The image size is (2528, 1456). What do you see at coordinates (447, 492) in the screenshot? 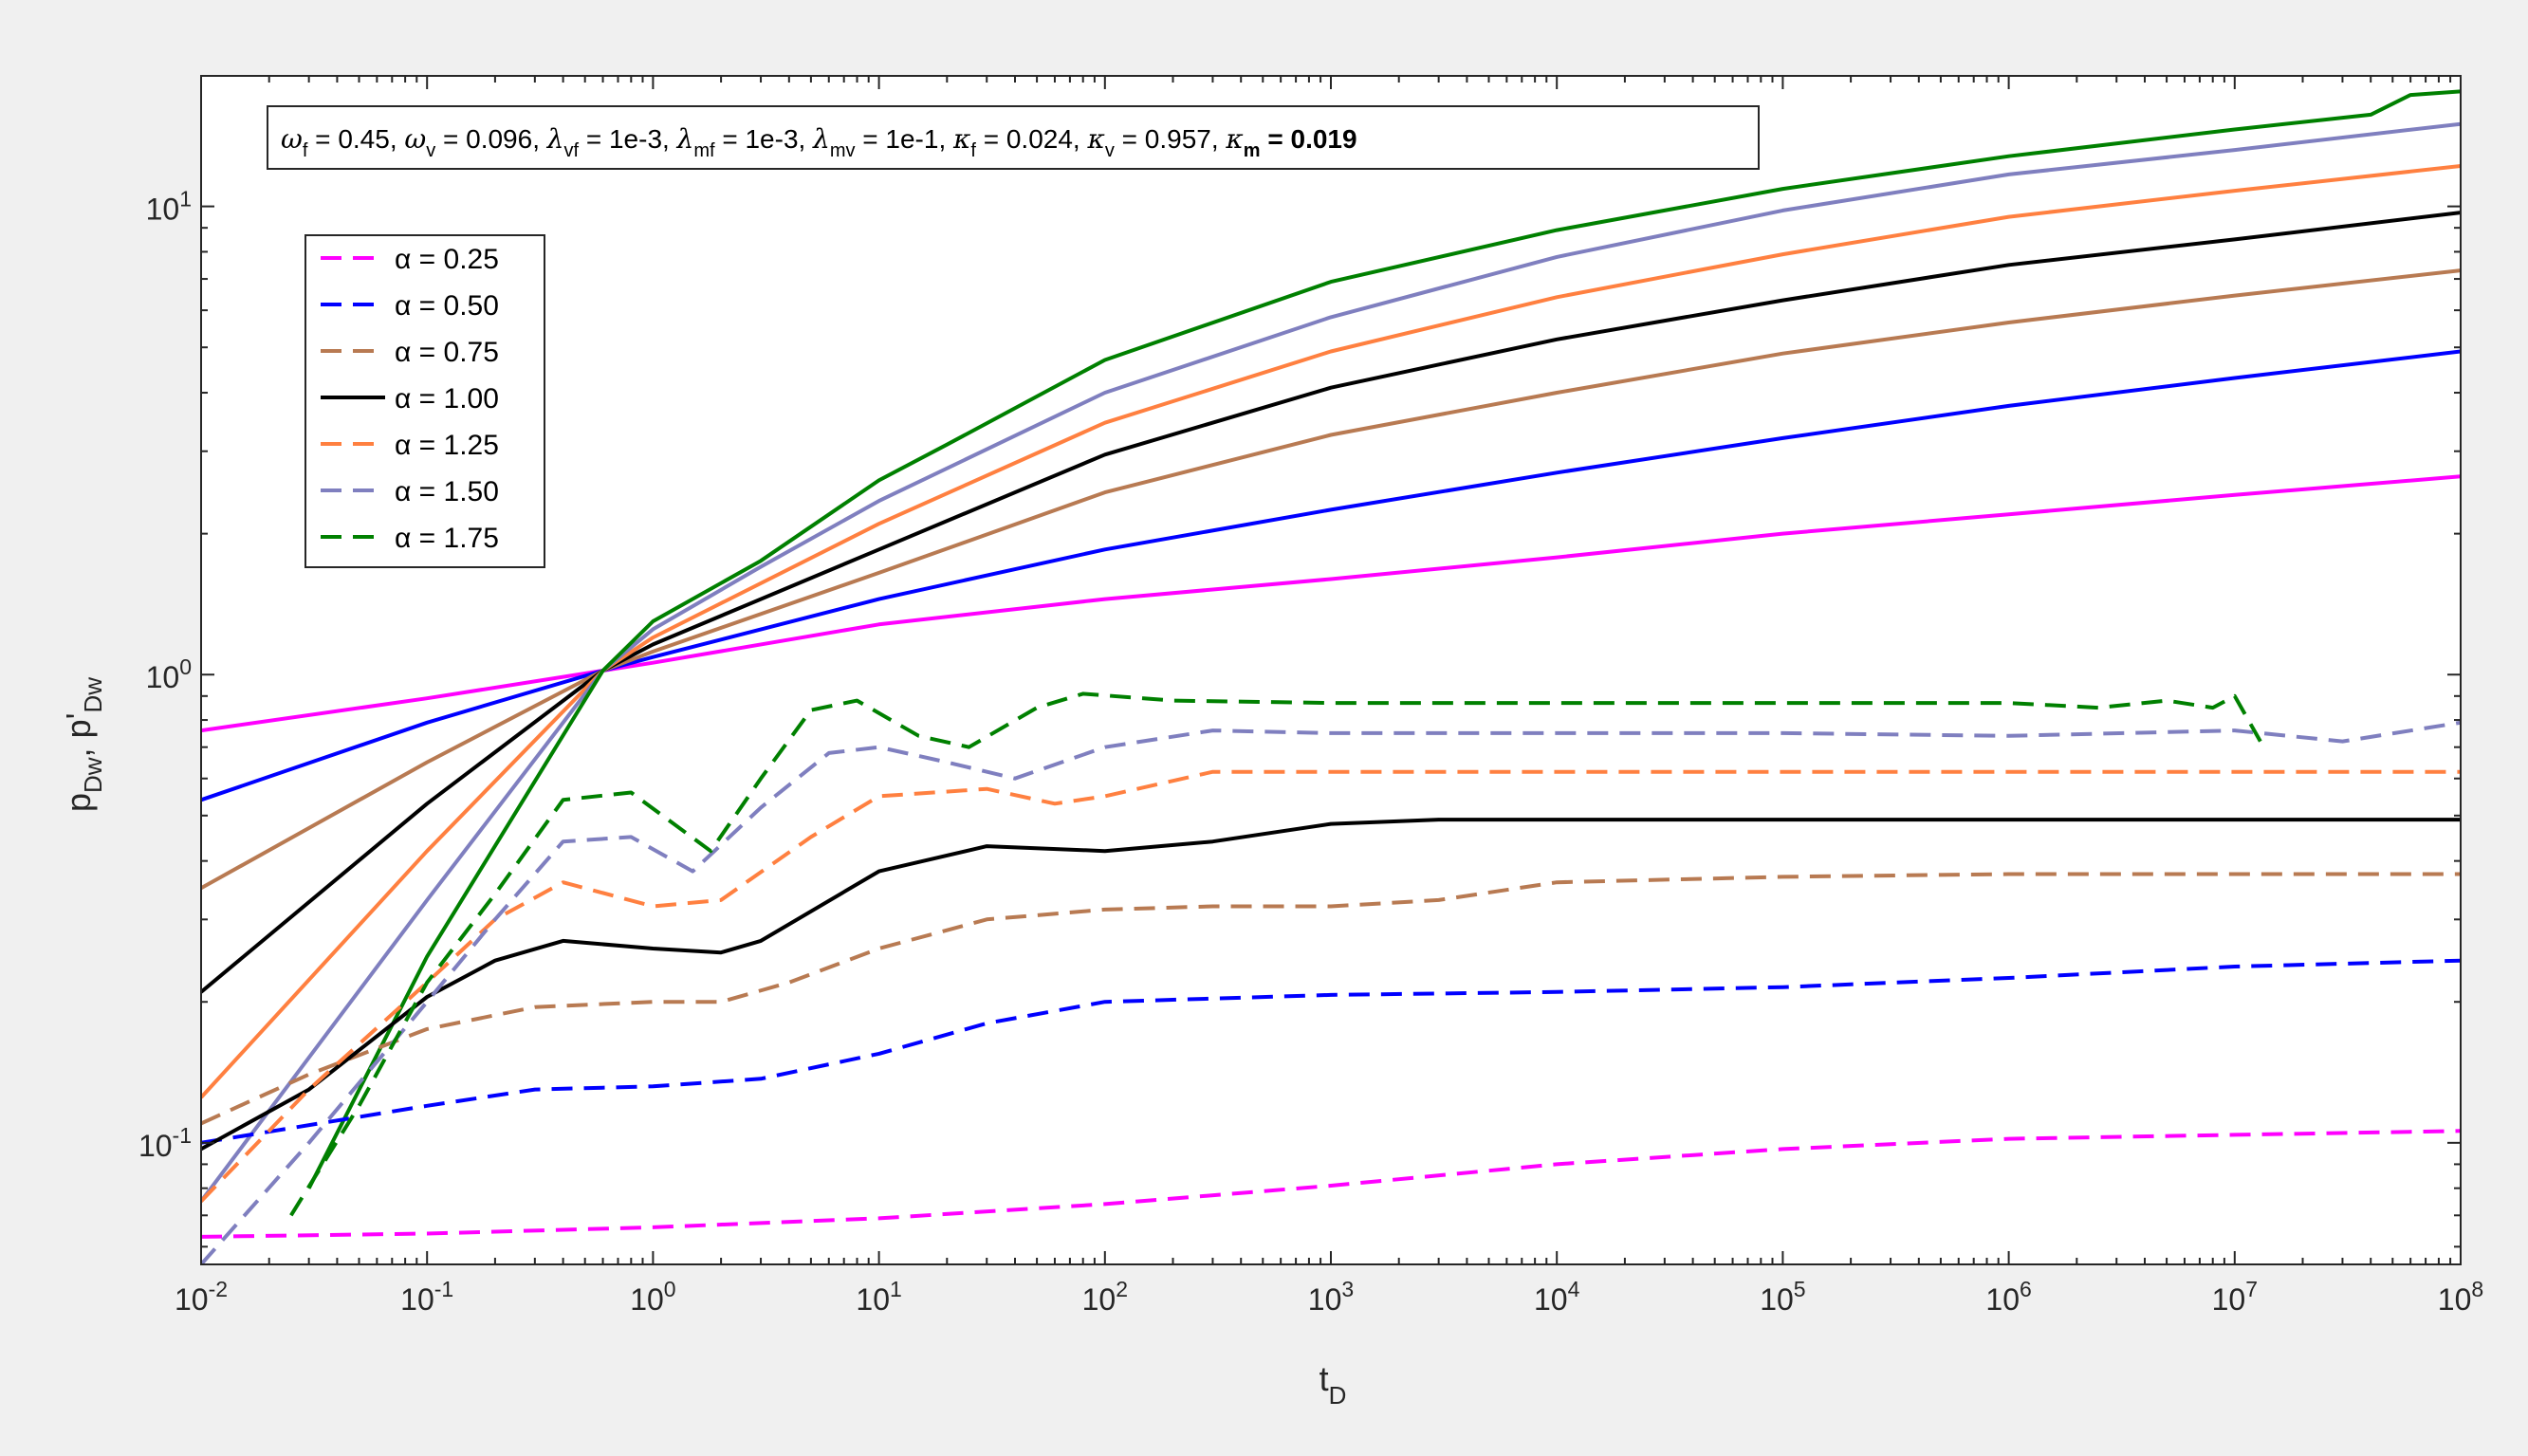
I see `legend-label-5: α = 1.50` at bounding box center [447, 492].